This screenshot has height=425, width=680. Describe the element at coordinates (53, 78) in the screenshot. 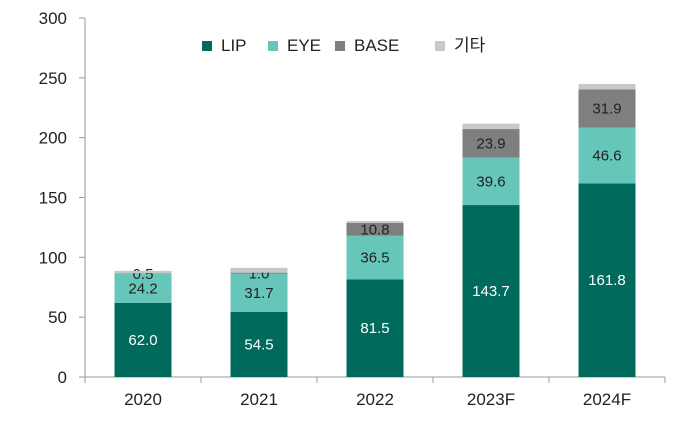

I see `y-tick-label: 250` at that location.